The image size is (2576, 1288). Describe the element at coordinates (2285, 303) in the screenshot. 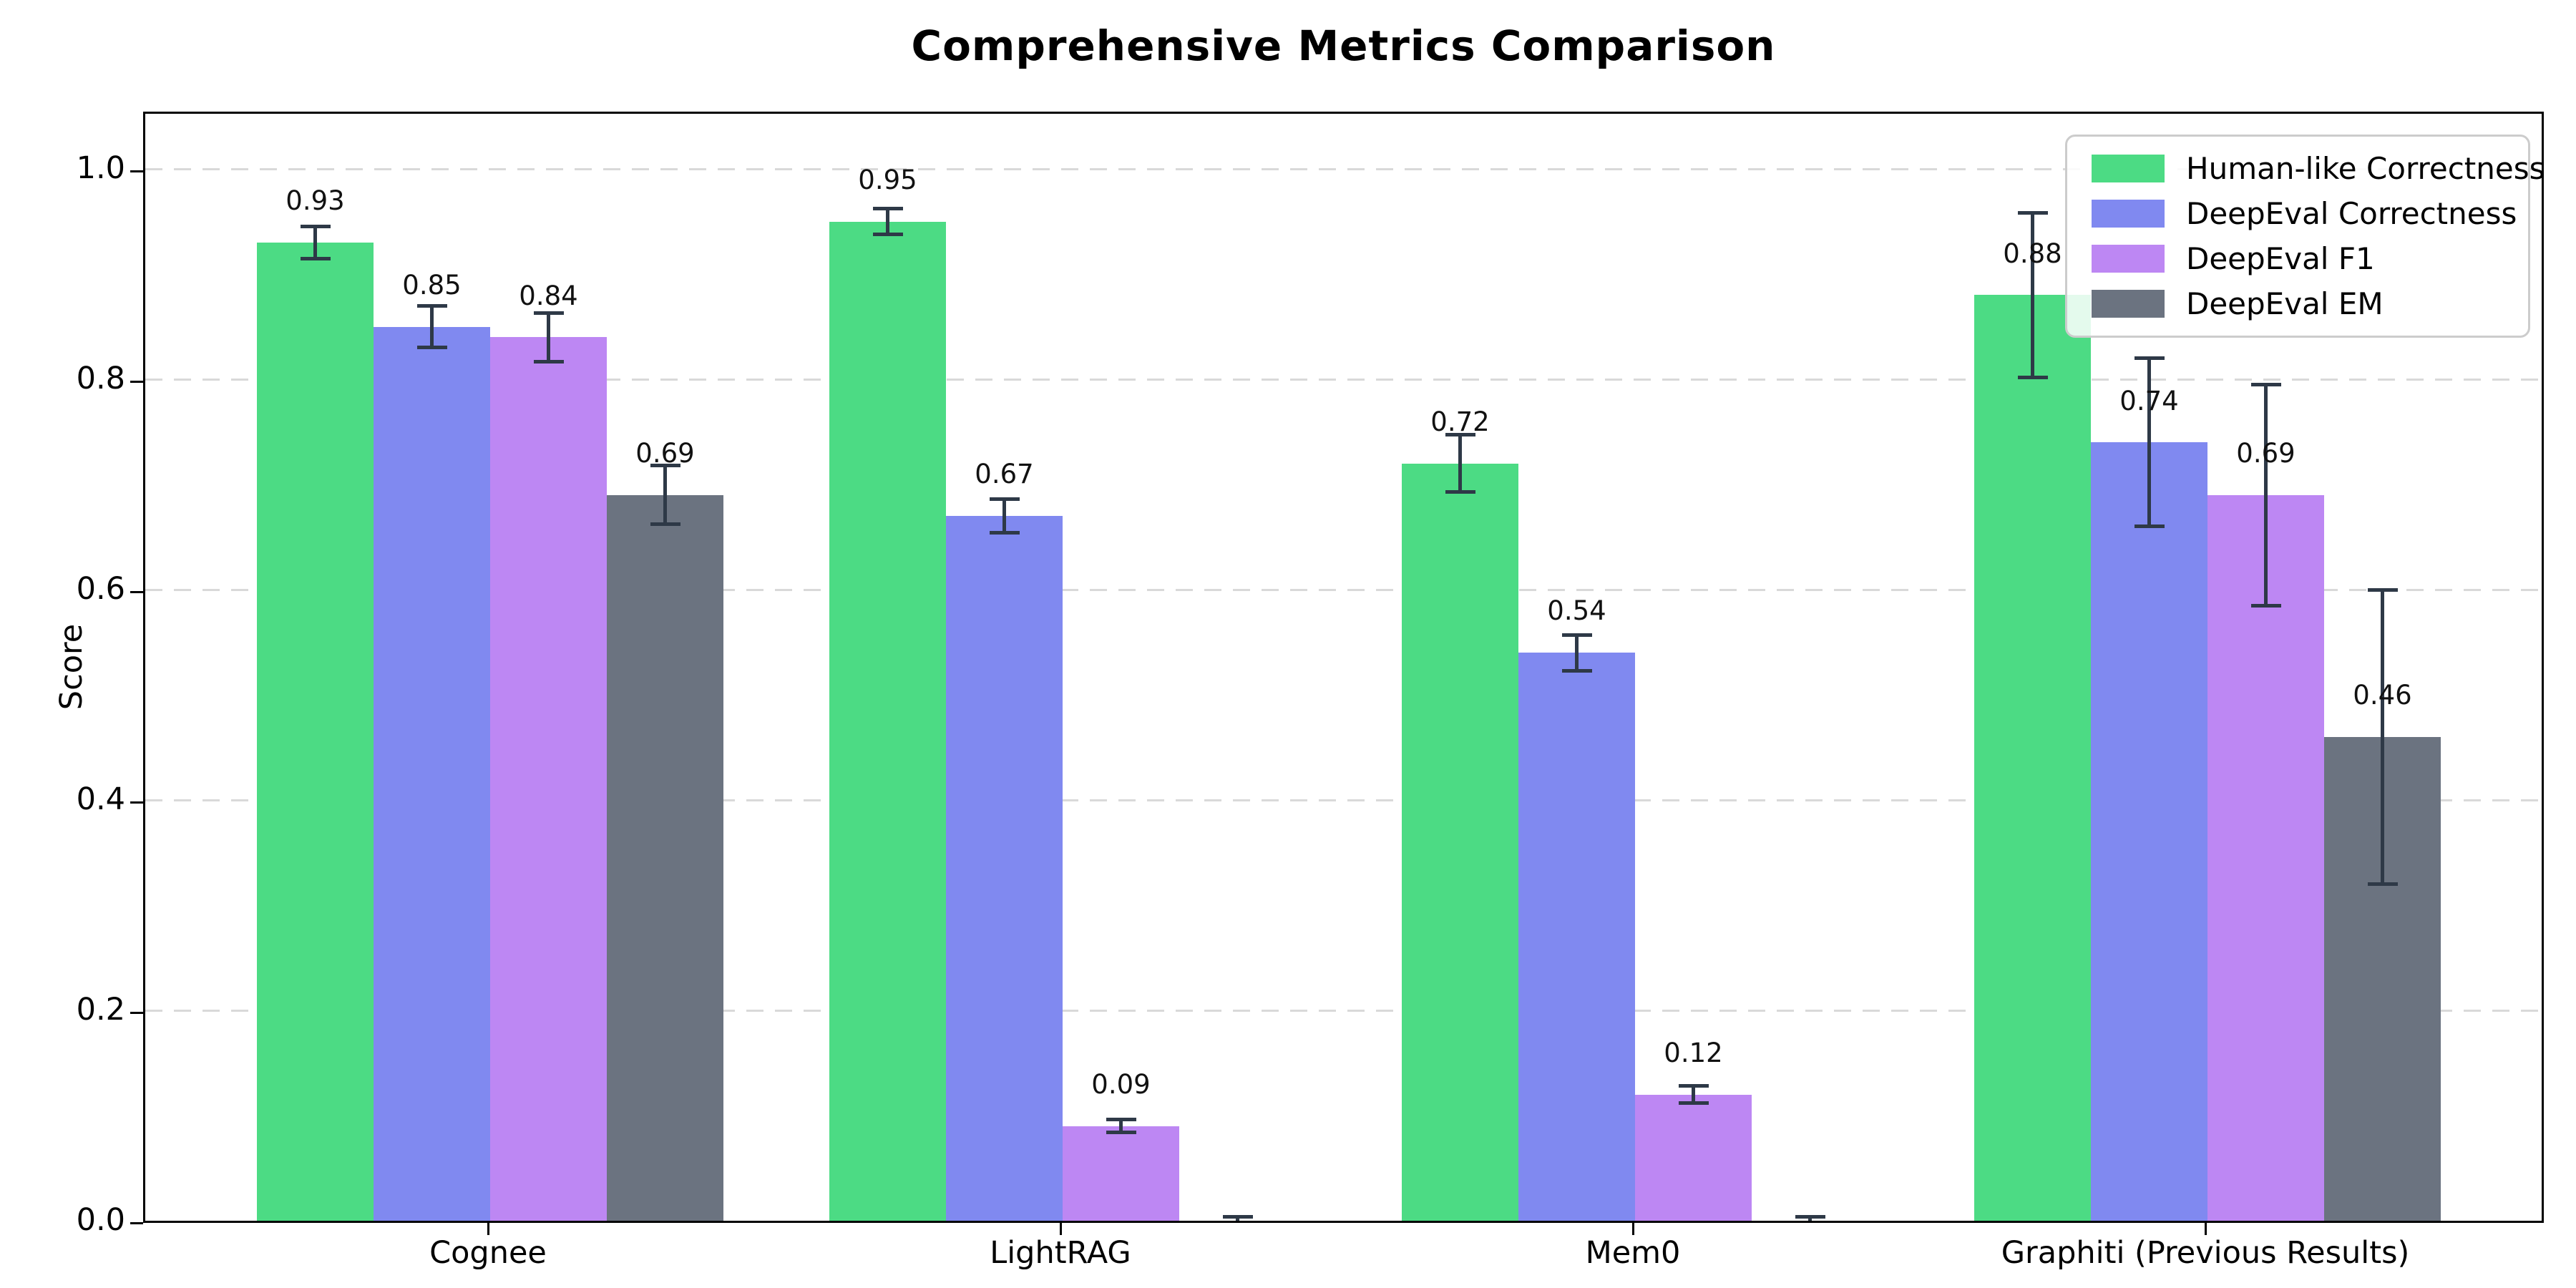

I see `legend-label-deepeval-em: DeepEval EM` at that location.